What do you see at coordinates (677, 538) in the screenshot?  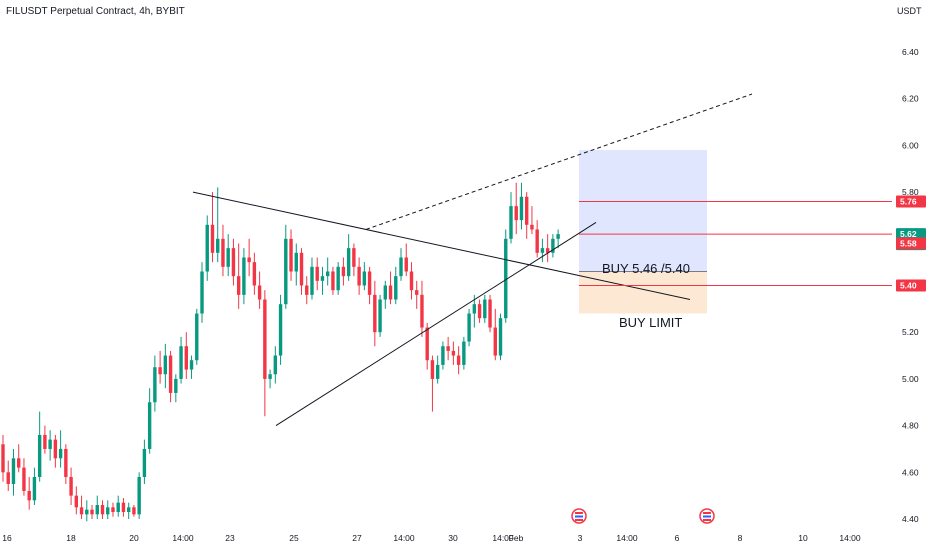 I see `x-tick-label: 6` at bounding box center [677, 538].